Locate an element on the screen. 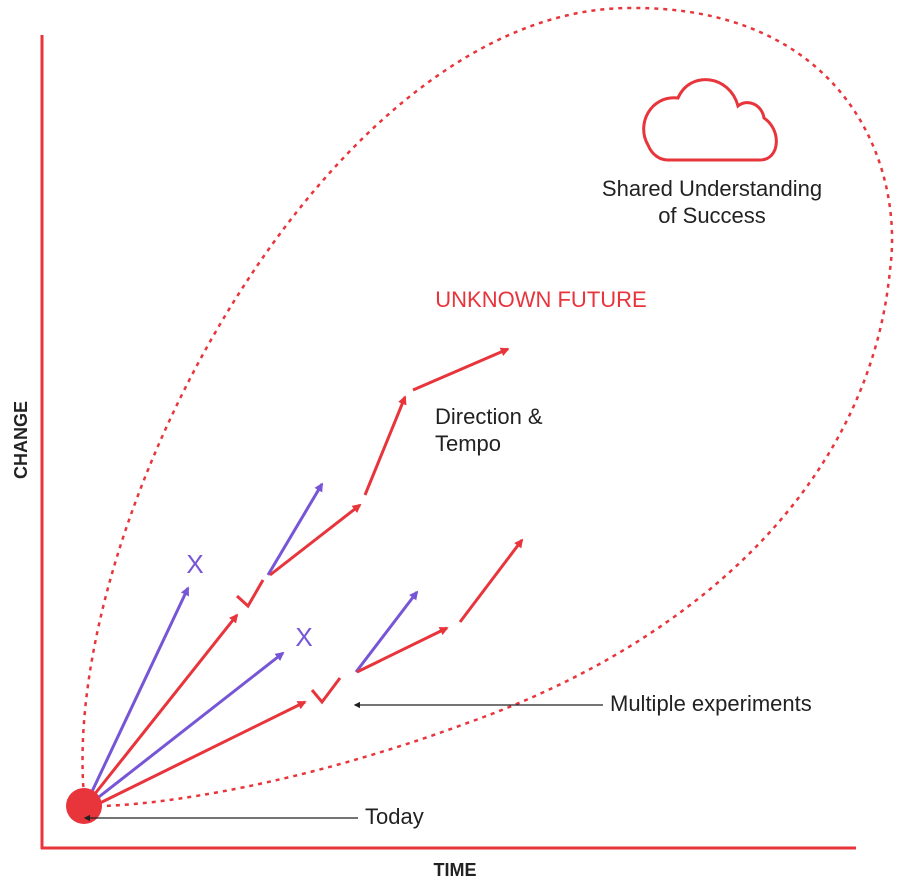  y-axis-label: CHANGE is located at coordinates (21, 440).